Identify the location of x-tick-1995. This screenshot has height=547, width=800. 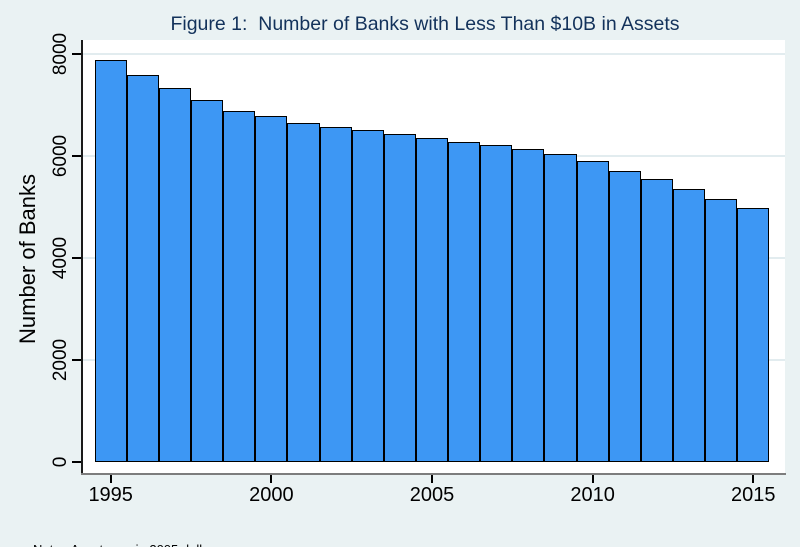
(110, 479).